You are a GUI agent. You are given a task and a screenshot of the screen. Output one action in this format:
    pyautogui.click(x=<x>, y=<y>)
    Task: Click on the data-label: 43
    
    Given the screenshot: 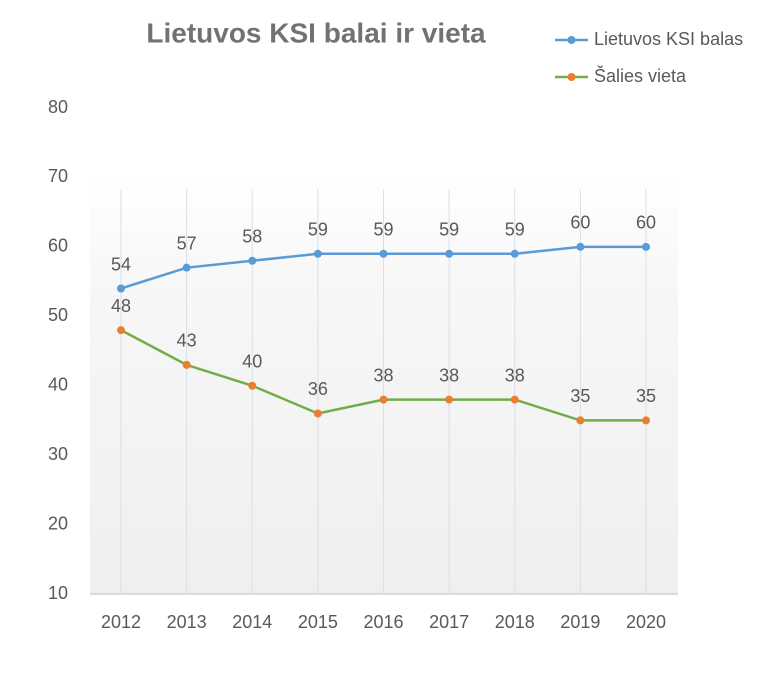 What is the action you would take?
    pyautogui.click(x=187, y=341)
    